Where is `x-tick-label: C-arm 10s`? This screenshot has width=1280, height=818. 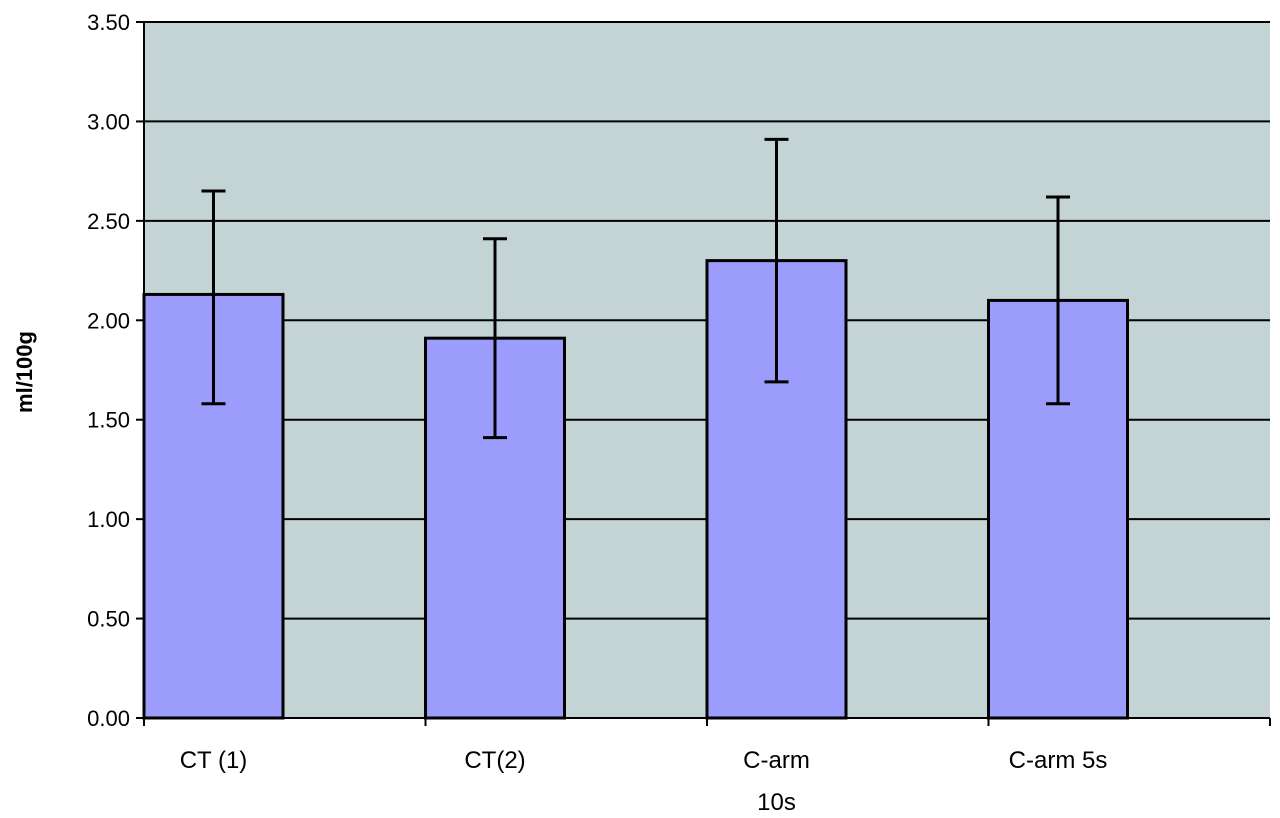
x-tick-label: C-arm 10s is located at coordinates (776, 781).